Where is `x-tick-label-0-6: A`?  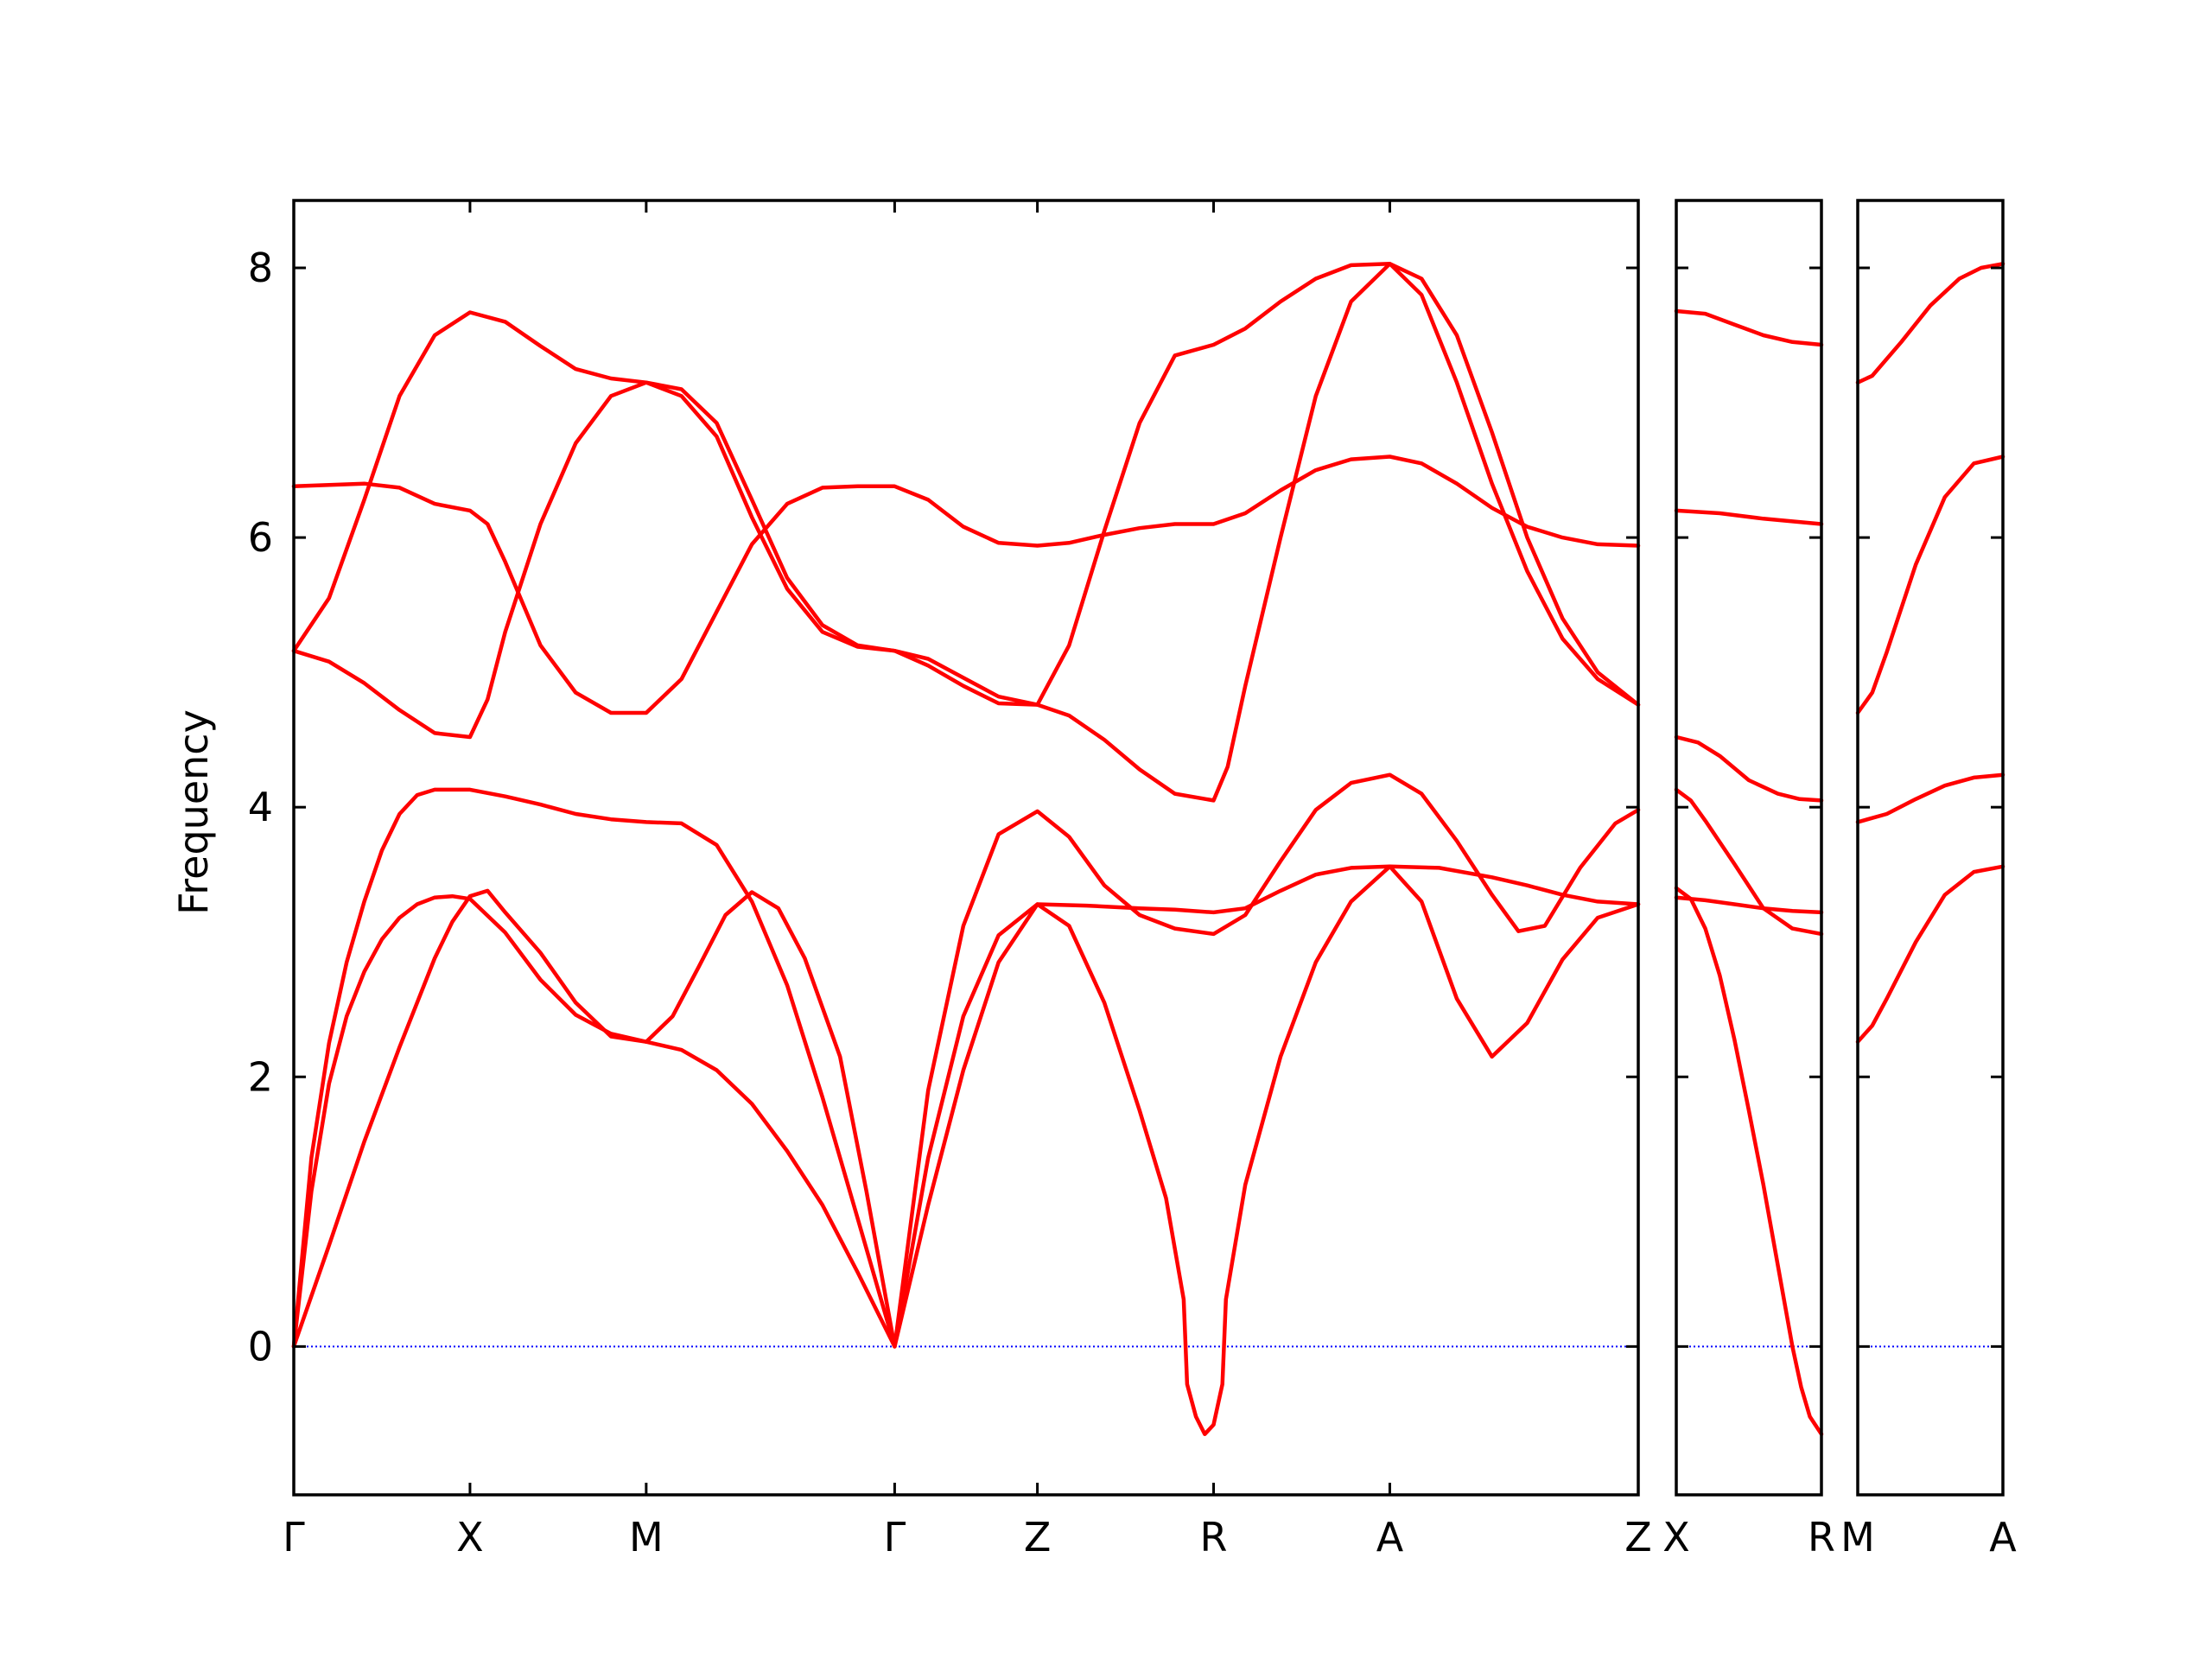 x-tick-label-0-6: A is located at coordinates (1390, 1537).